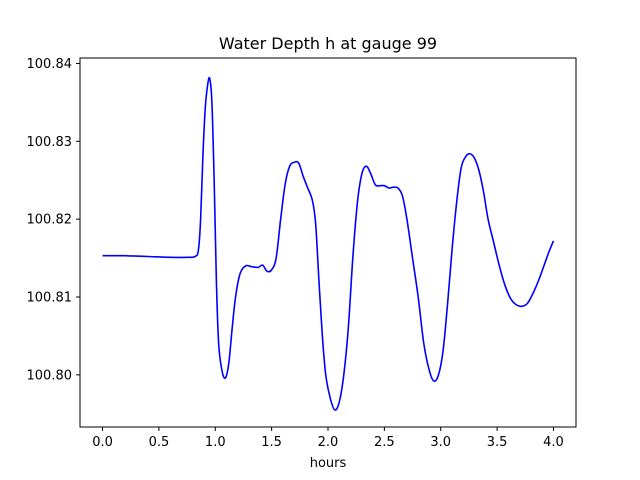  Describe the element at coordinates (102, 442) in the screenshot. I see `x-tick-label: 0.0` at that location.